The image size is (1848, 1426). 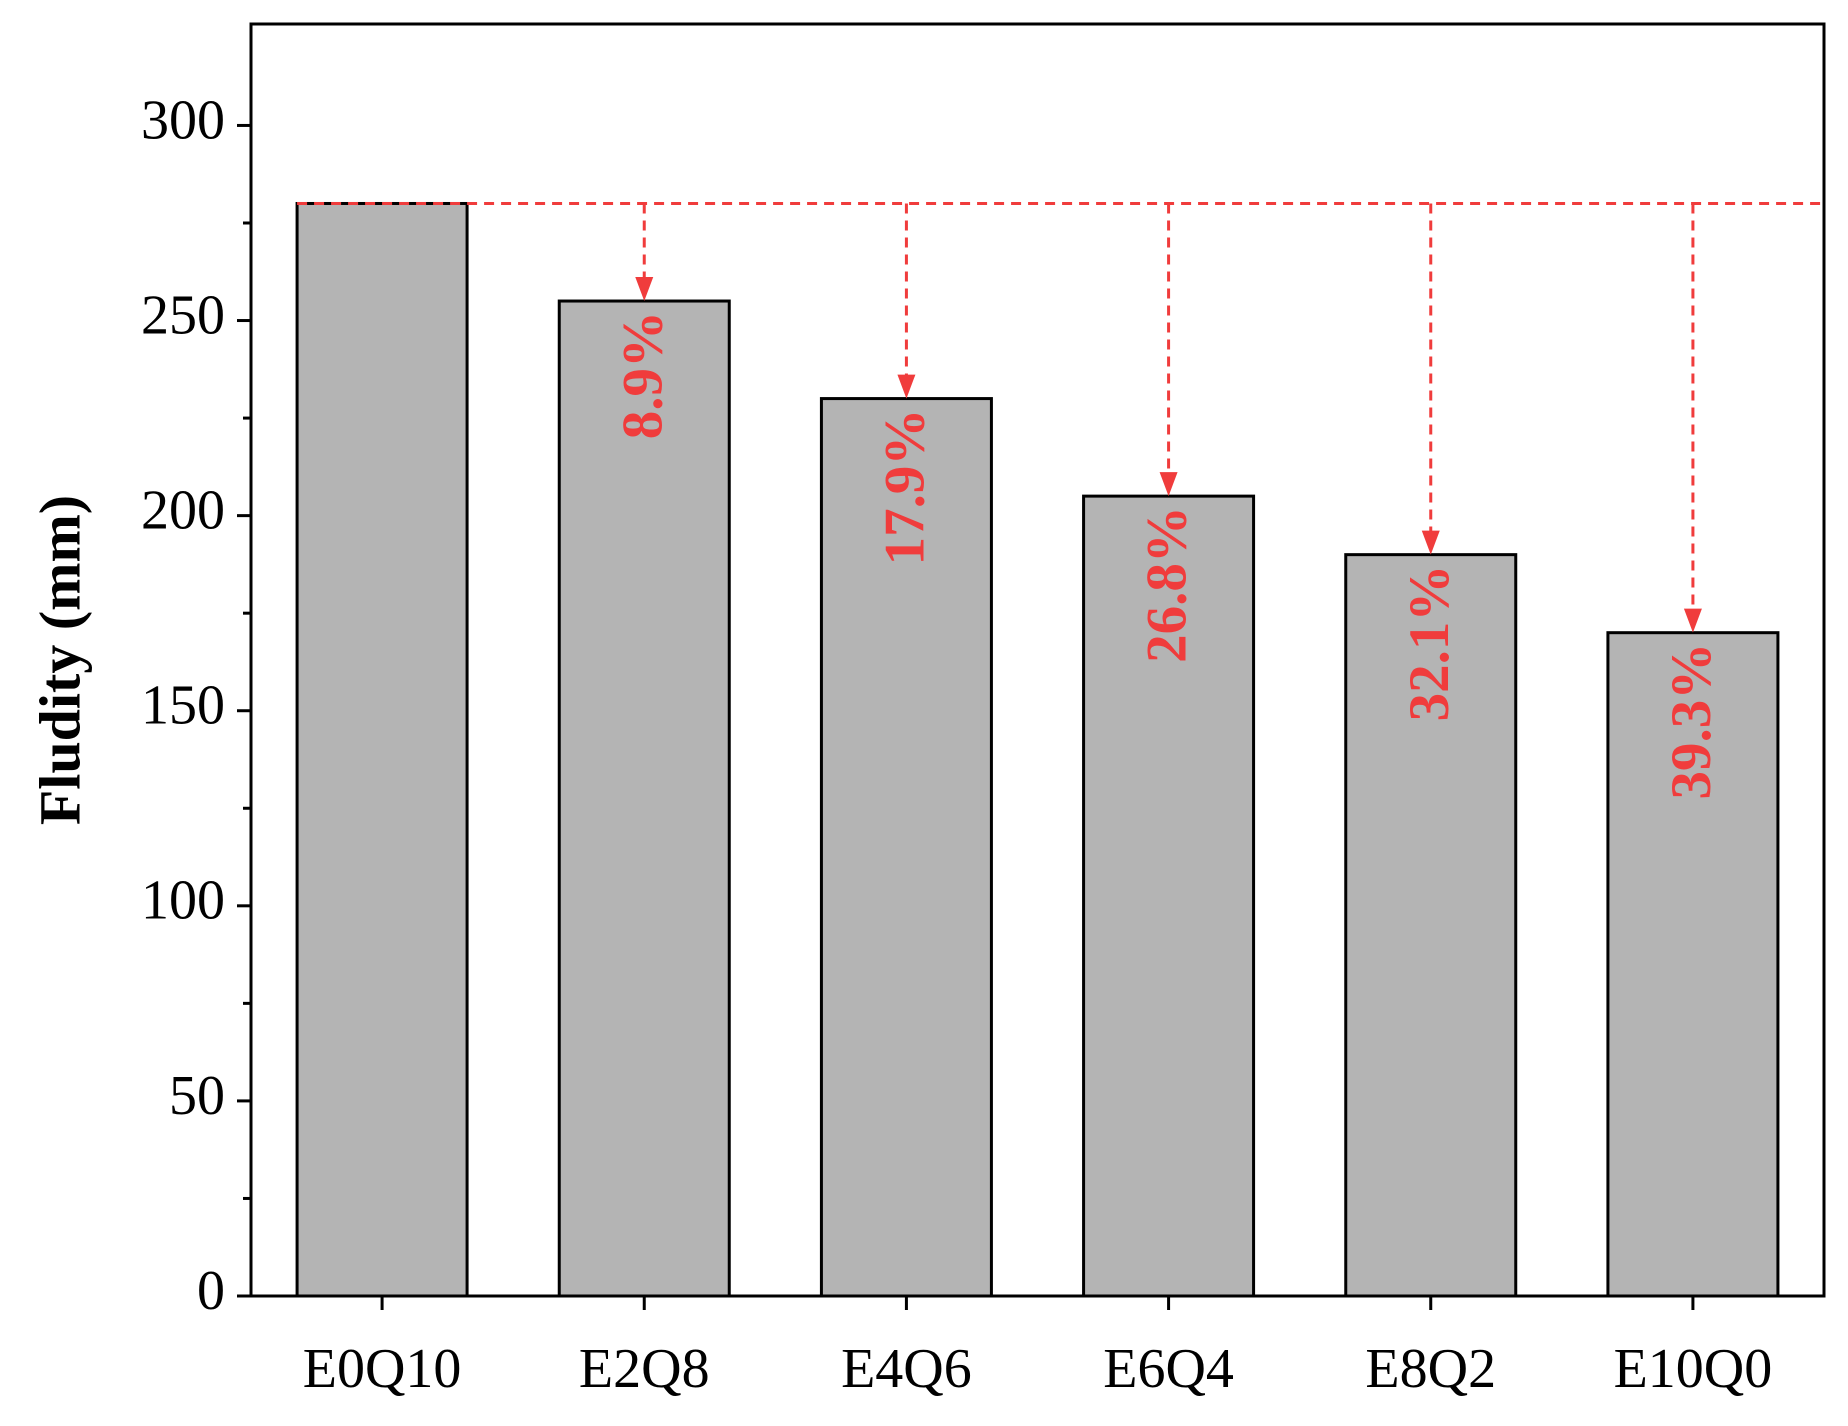 What do you see at coordinates (197, 1096) in the screenshot?
I see `y-tick-label: 50` at bounding box center [197, 1096].